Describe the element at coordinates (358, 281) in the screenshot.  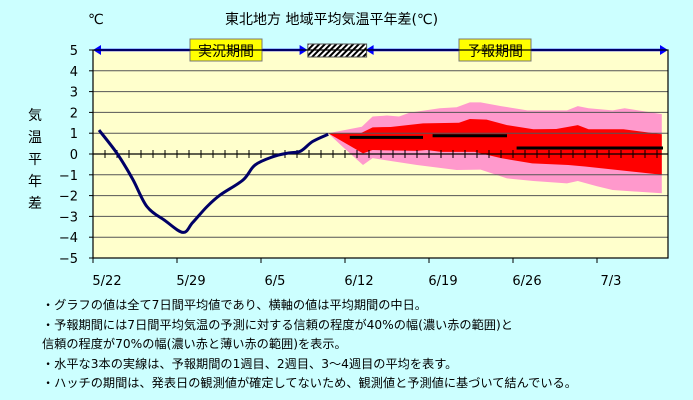
I see `x-tick-label: 6/12` at that location.